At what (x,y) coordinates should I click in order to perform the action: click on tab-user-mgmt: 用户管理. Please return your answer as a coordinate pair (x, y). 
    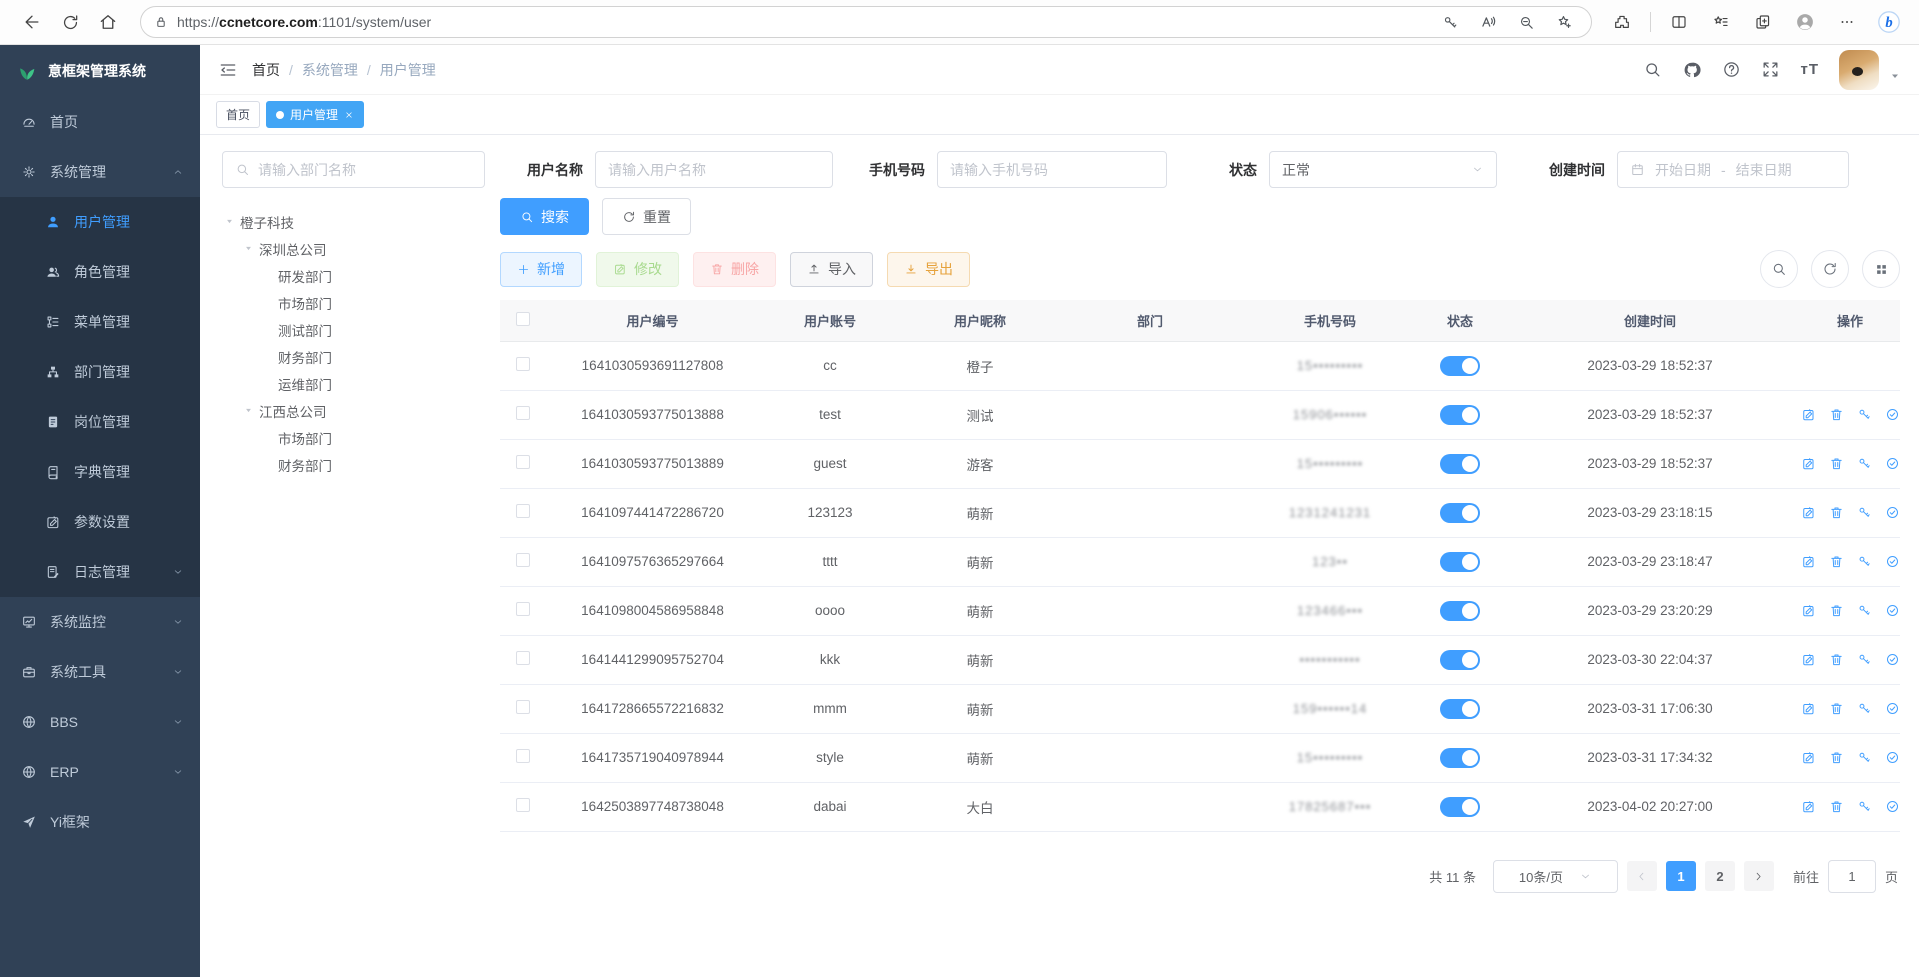
    Looking at the image, I should click on (315, 114).